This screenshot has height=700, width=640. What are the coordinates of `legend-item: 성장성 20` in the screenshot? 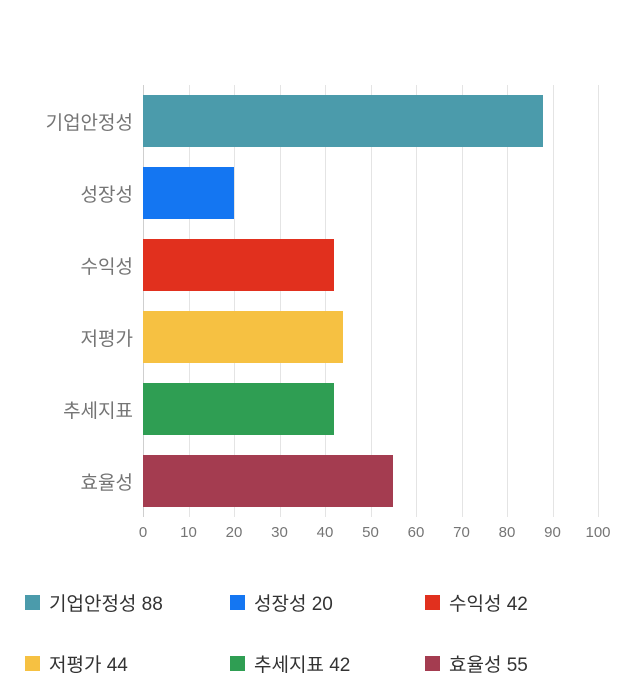 It's located at (327, 602).